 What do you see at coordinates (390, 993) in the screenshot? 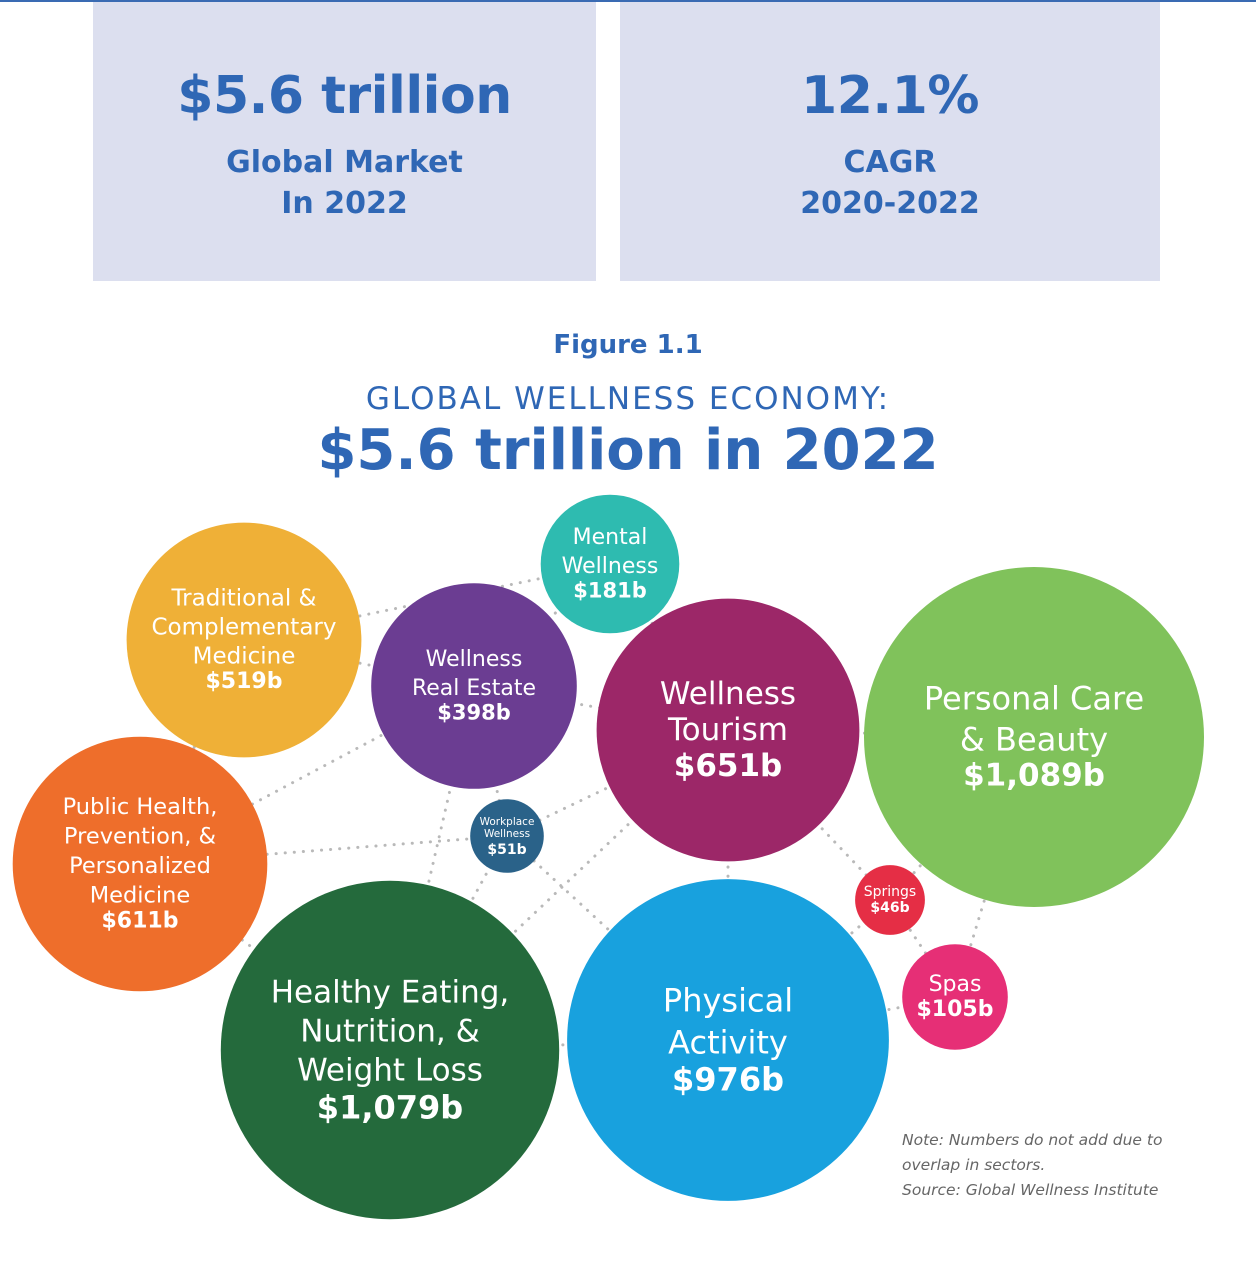
I see `bubble-label-healthy-eating-1: Healthy Eating,` at bounding box center [390, 993].